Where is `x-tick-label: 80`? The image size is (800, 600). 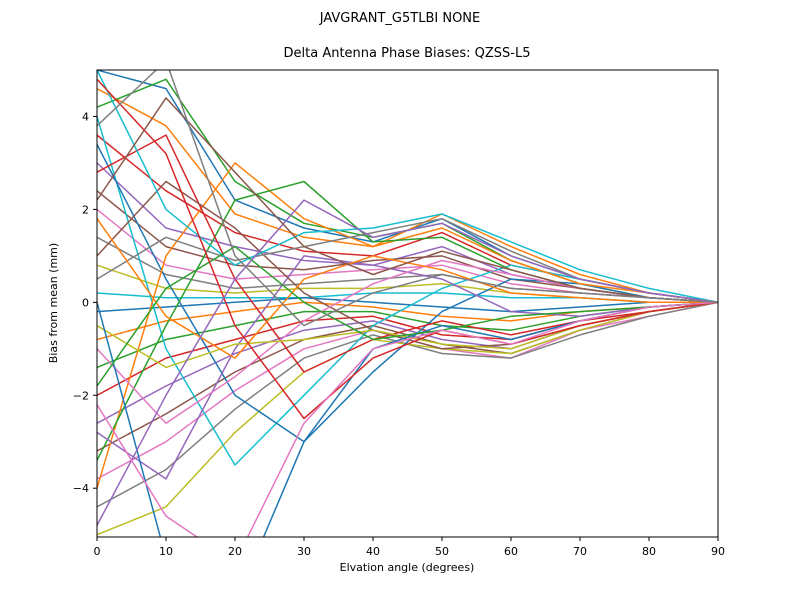 x-tick-label: 80 is located at coordinates (649, 551).